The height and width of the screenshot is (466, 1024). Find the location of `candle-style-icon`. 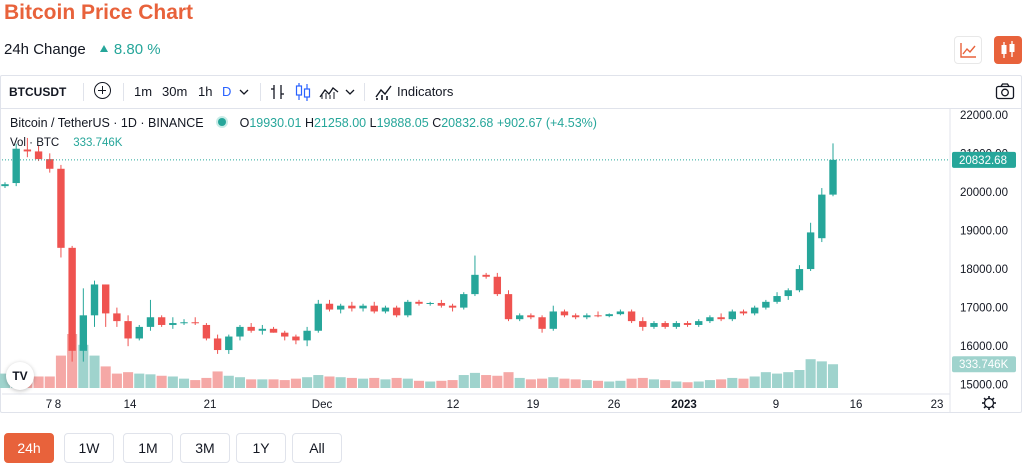

candle-style-icon is located at coordinates (303, 92).